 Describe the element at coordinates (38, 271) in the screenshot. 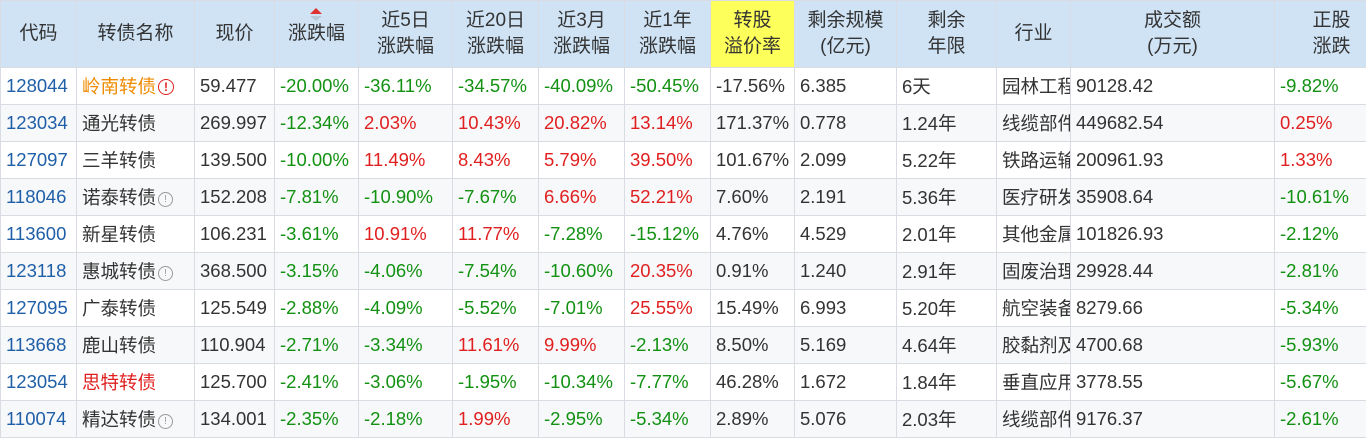

I see `cell-code: 123118` at that location.